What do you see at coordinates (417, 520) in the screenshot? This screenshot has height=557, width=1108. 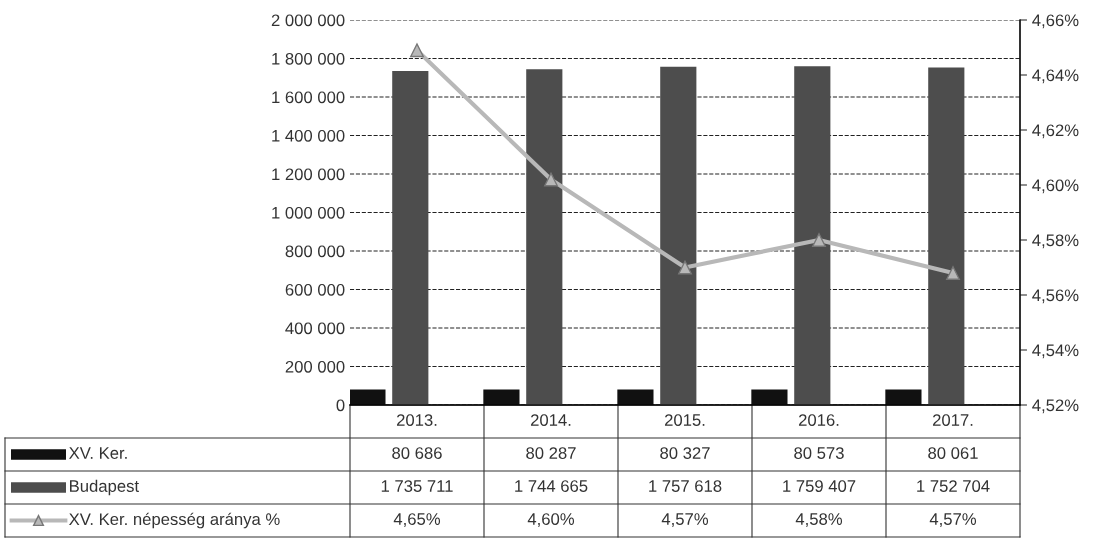 I see `data-label: 4,65%` at bounding box center [417, 520].